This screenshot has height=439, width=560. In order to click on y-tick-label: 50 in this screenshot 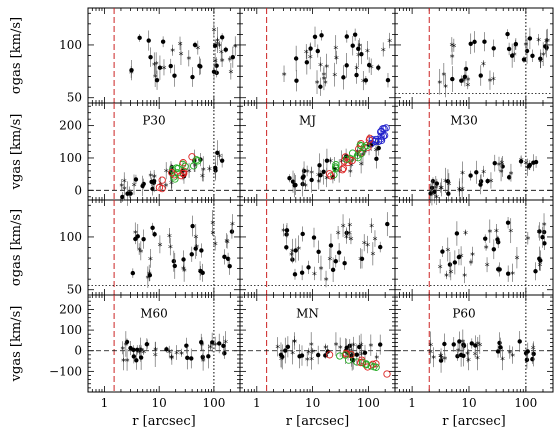, I will do `click(74, 98)`.